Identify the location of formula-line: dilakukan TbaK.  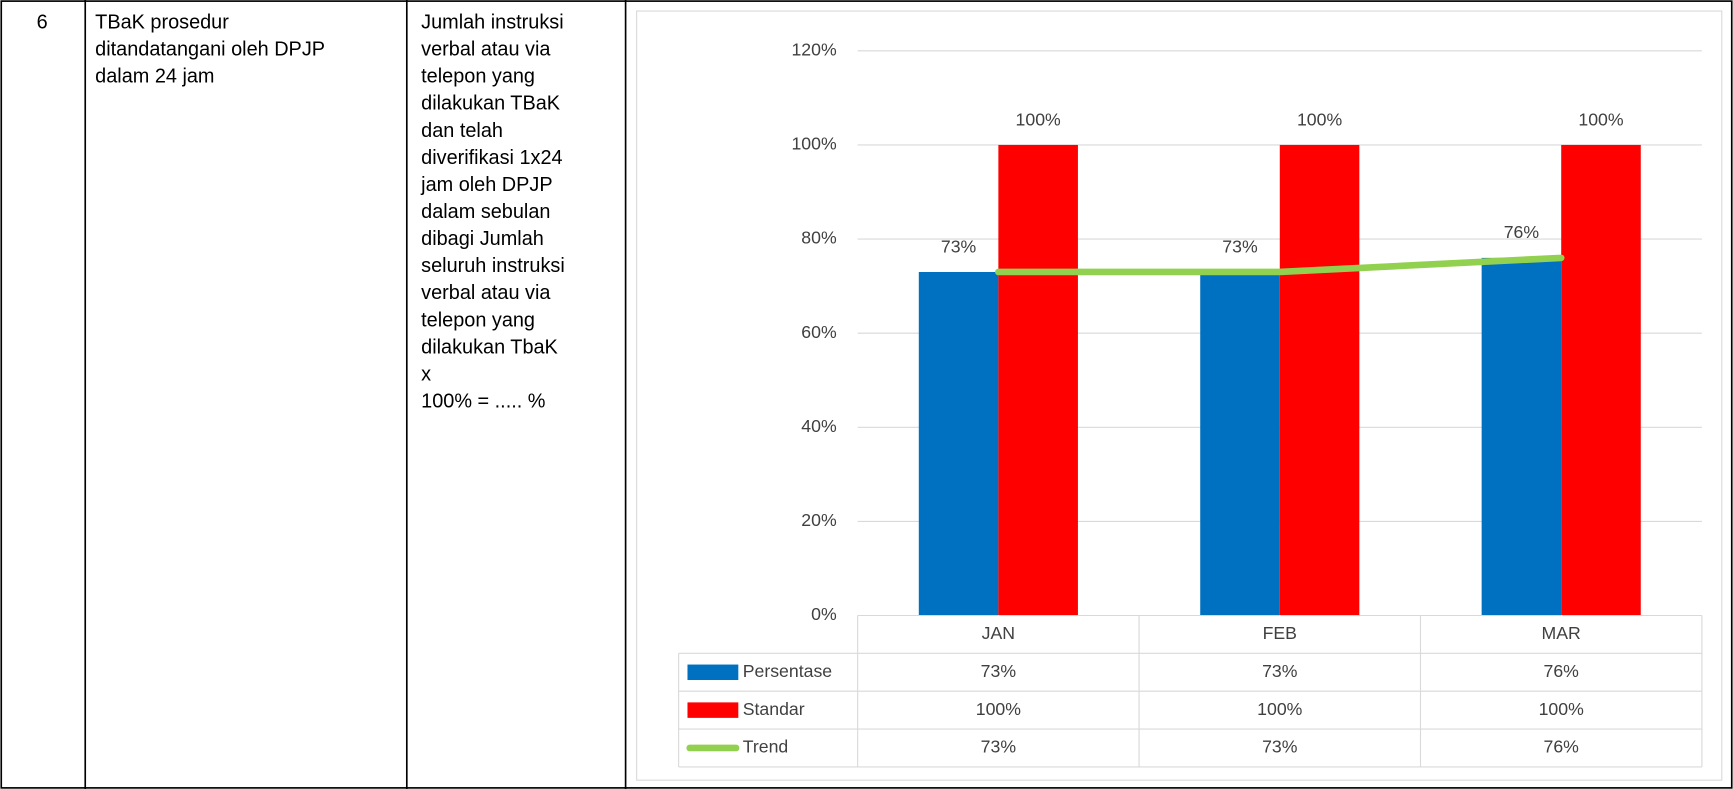
(489, 347).